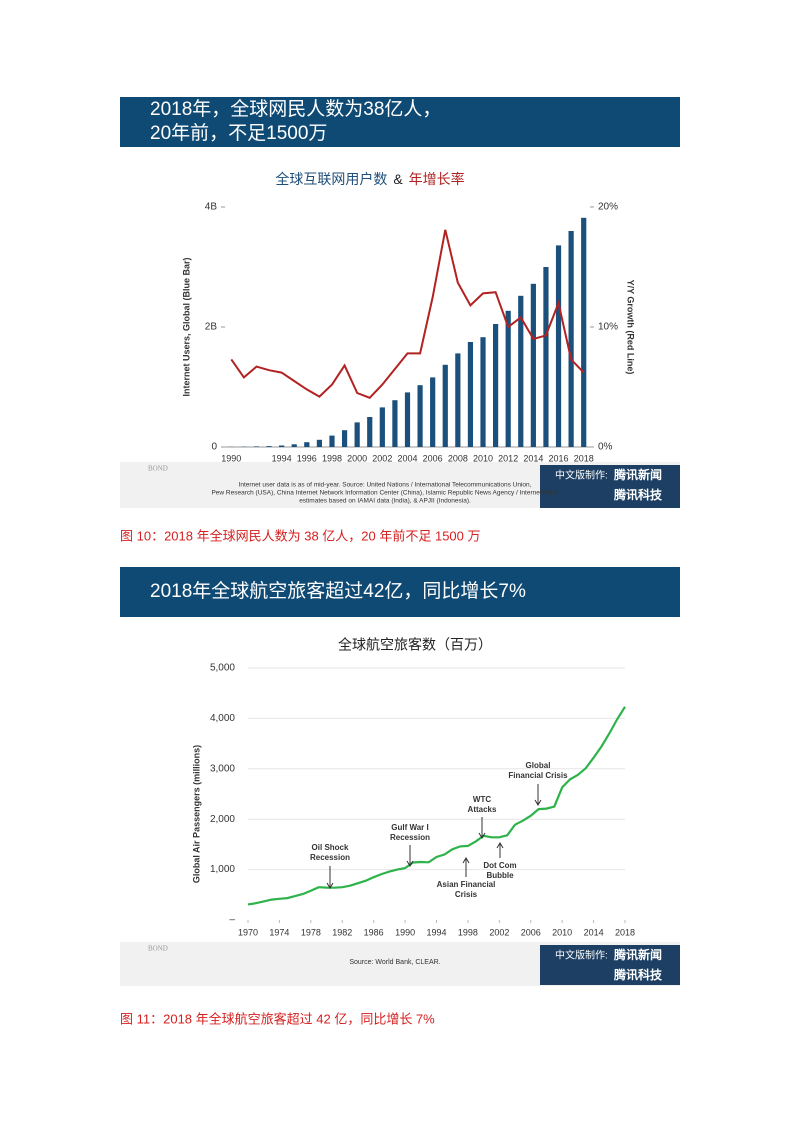 The width and height of the screenshot is (800, 1135). Describe the element at coordinates (398, 179) in the screenshot. I see `title-part: &` at that location.